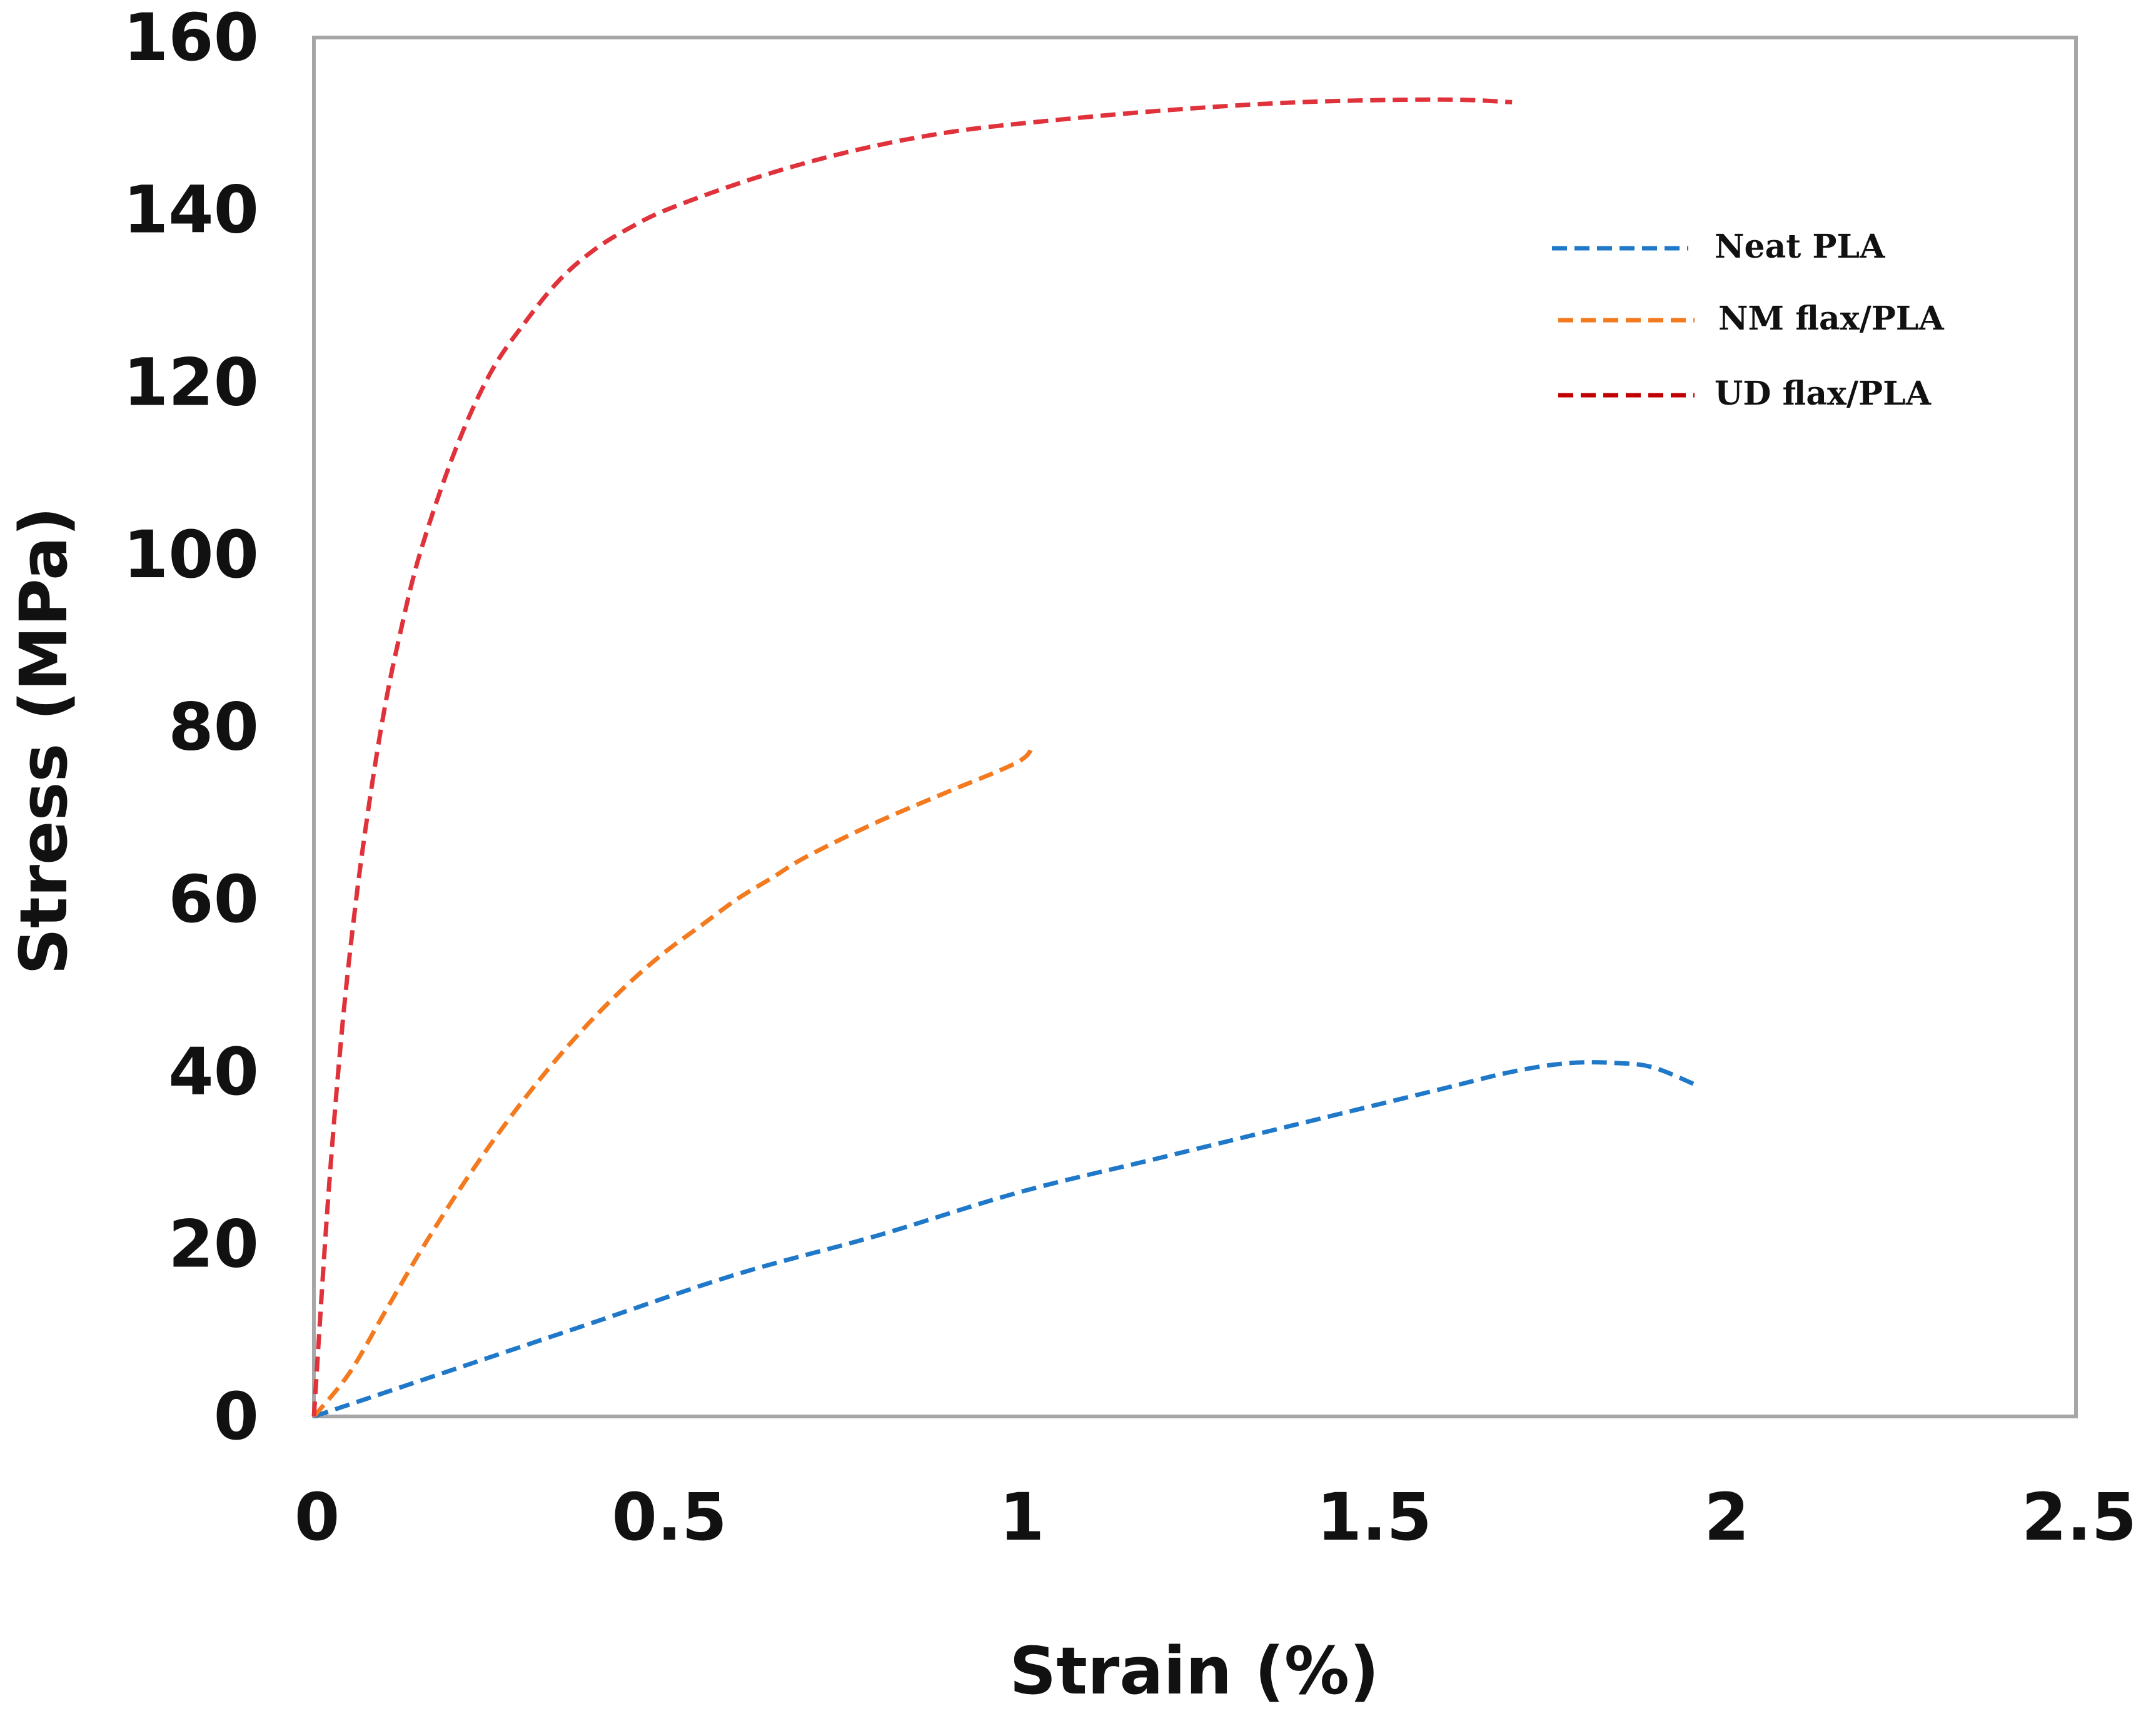  What do you see at coordinates (213, 1072) in the screenshot?
I see `y-tick-label: 40` at bounding box center [213, 1072].